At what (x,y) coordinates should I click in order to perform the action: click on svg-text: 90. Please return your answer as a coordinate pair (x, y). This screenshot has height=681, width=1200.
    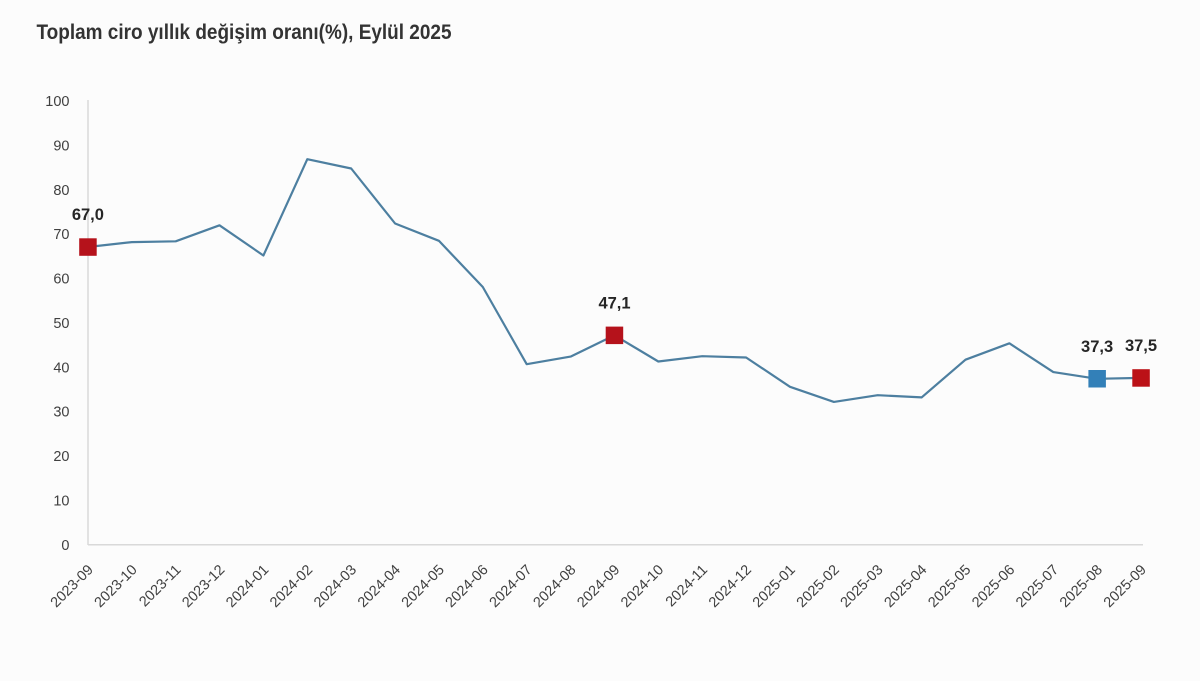
    Looking at the image, I should click on (61, 147).